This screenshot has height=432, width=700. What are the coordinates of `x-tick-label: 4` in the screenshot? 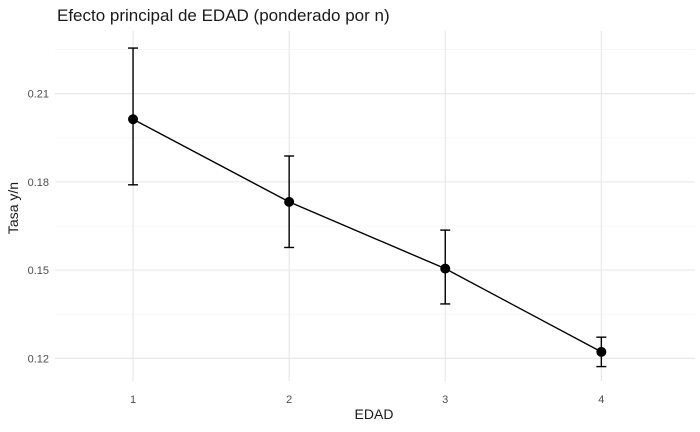 It's located at (601, 400).